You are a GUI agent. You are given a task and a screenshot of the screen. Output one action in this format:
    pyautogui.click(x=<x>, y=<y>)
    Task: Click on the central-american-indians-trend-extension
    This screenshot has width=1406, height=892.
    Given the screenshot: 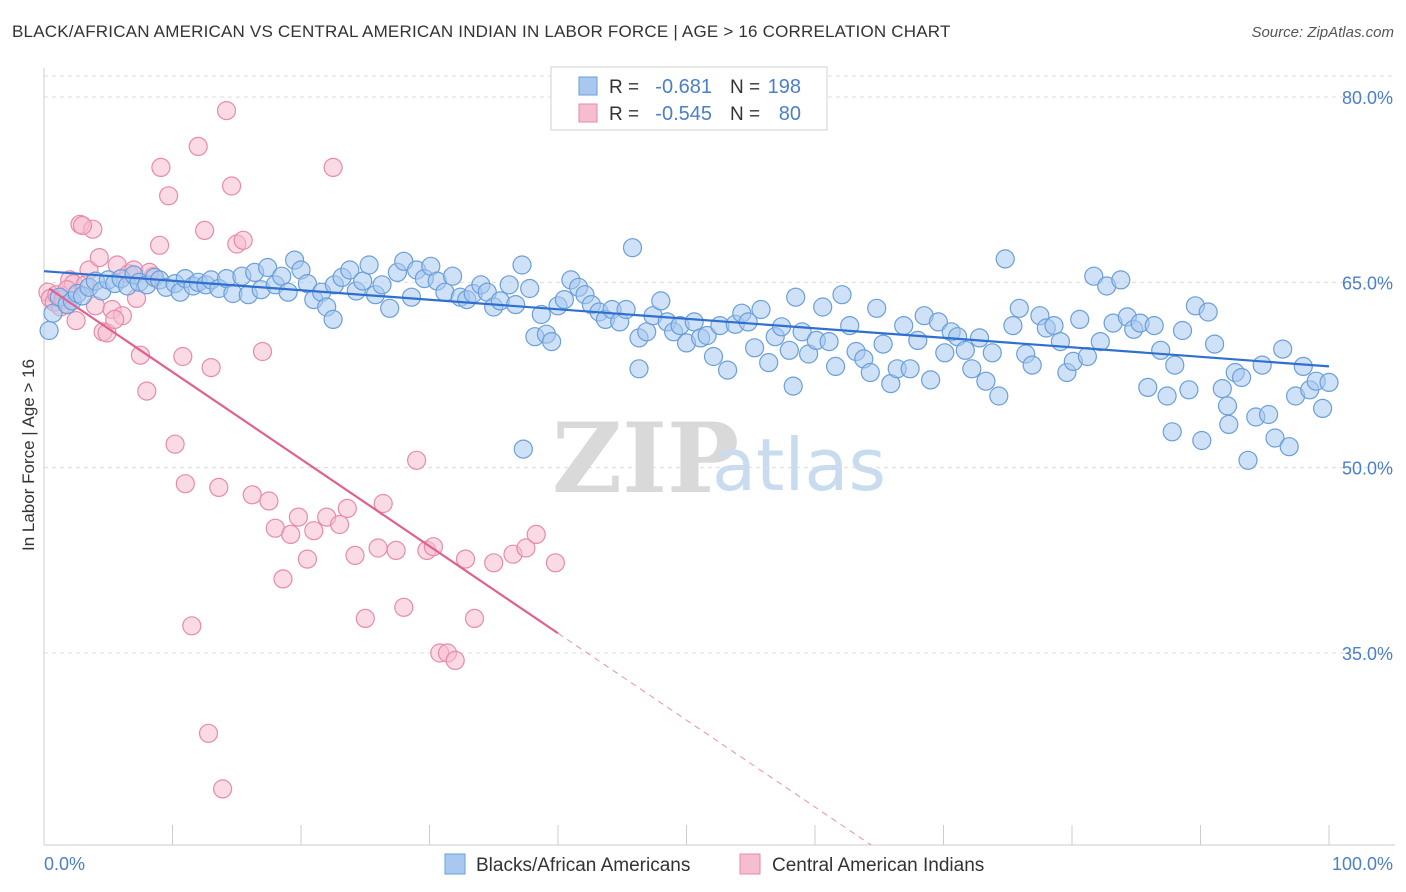 What is the action you would take?
    pyautogui.click(x=714, y=739)
    